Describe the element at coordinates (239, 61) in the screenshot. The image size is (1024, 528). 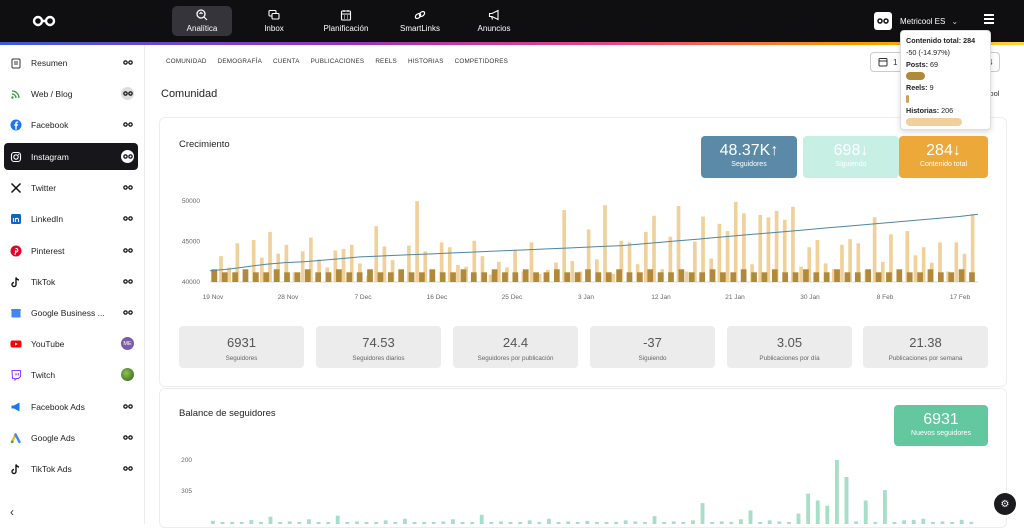
I see `tab-demograf-a: DEMOGRAFÍA` at that location.